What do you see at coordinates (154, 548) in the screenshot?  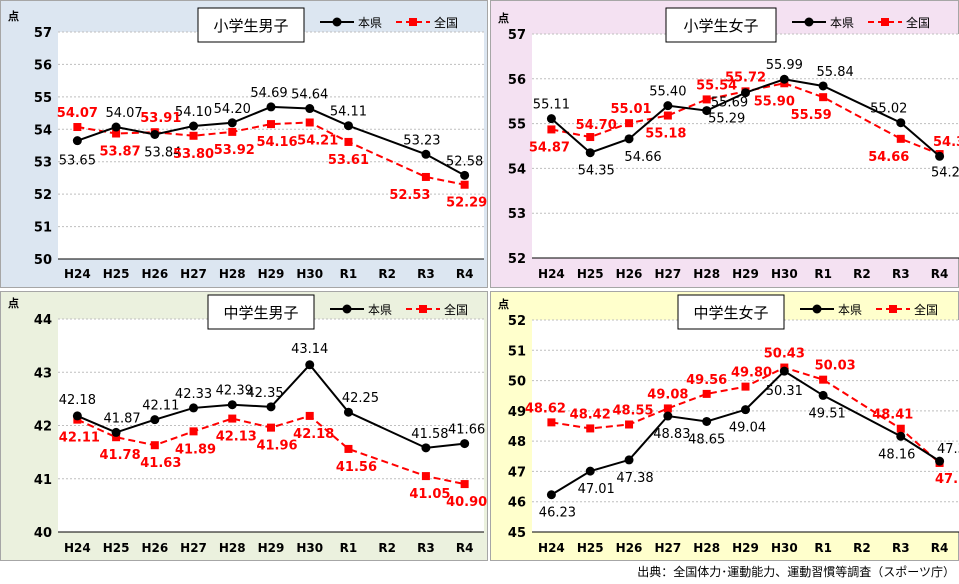 I see `x-tick-label: H26` at bounding box center [154, 548].